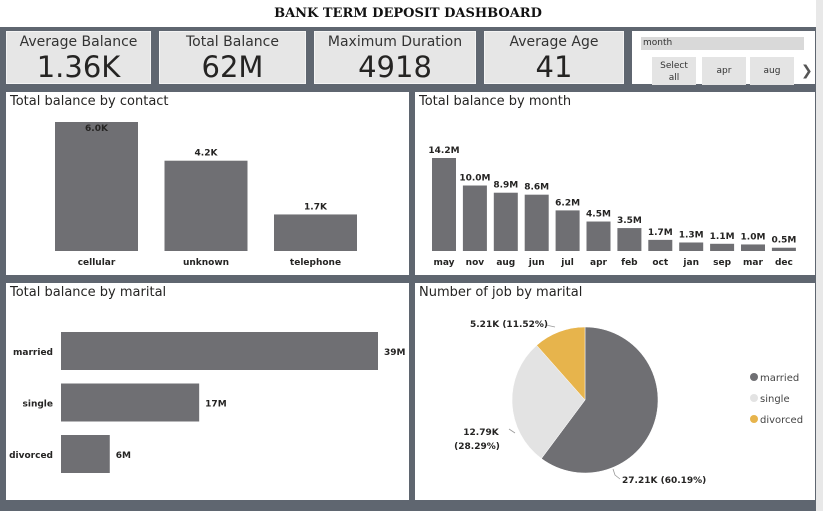 The height and width of the screenshot is (511, 823). Describe the element at coordinates (505, 186) in the screenshot. I see `data-label: 8.9M` at that location.